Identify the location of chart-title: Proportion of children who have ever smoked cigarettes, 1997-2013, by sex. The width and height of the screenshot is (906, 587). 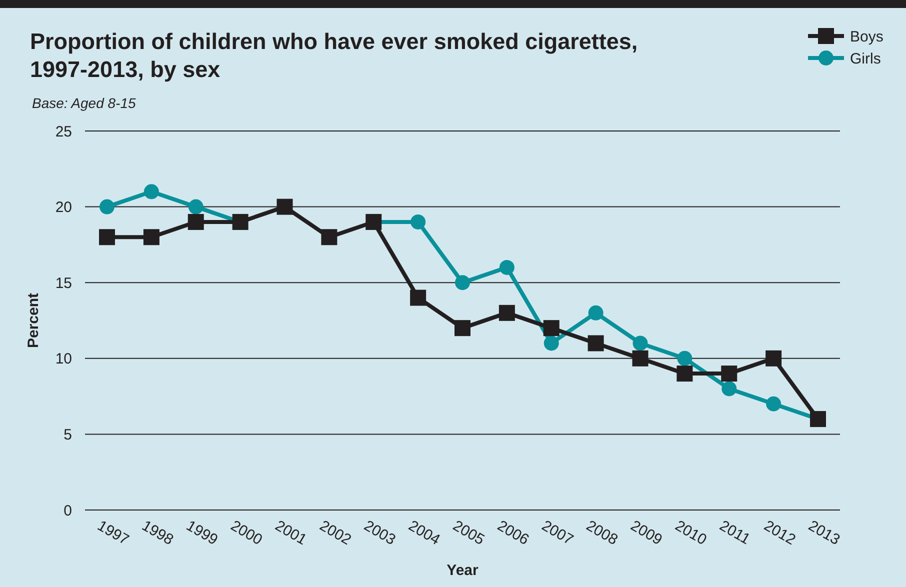
(334, 55).